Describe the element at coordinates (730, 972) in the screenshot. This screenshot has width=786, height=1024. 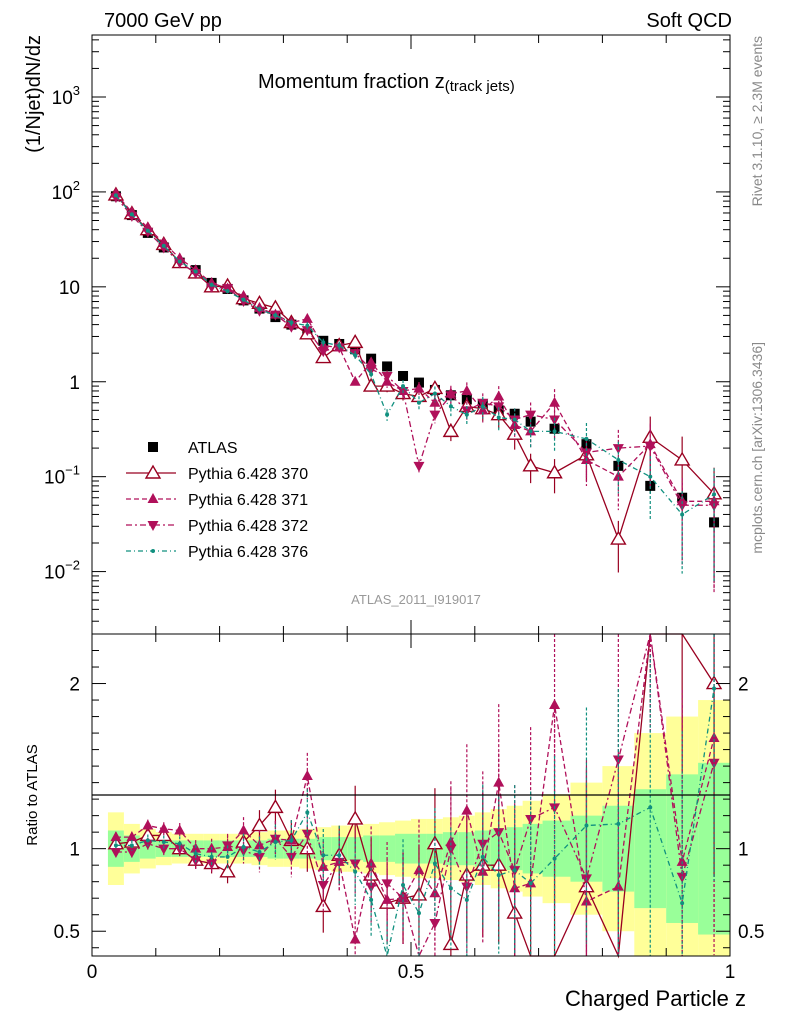
I see `x-tick-label: 1` at that location.